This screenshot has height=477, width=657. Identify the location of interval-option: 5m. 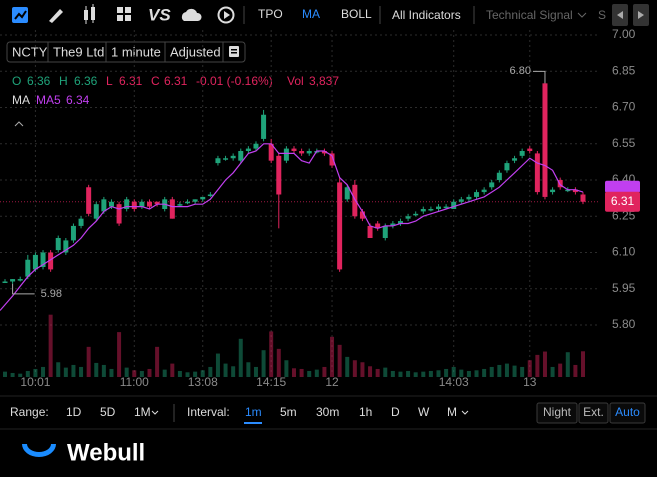
(288, 412).